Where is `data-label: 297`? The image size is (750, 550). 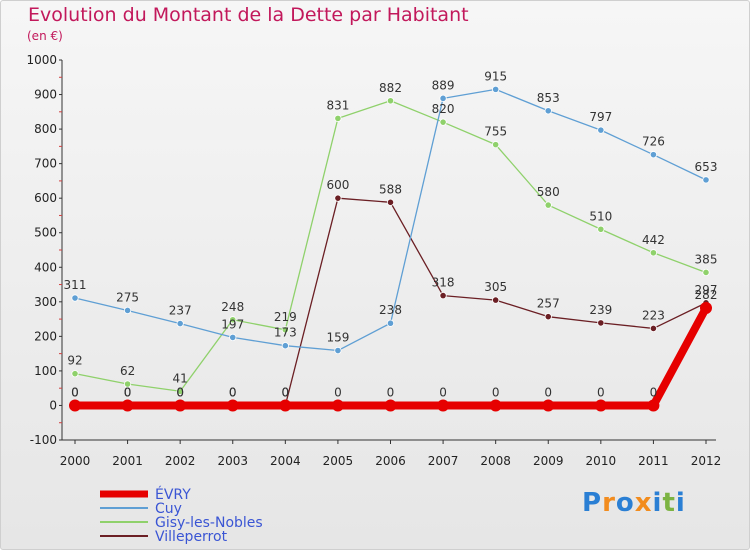 data-label: 297 is located at coordinates (706, 290).